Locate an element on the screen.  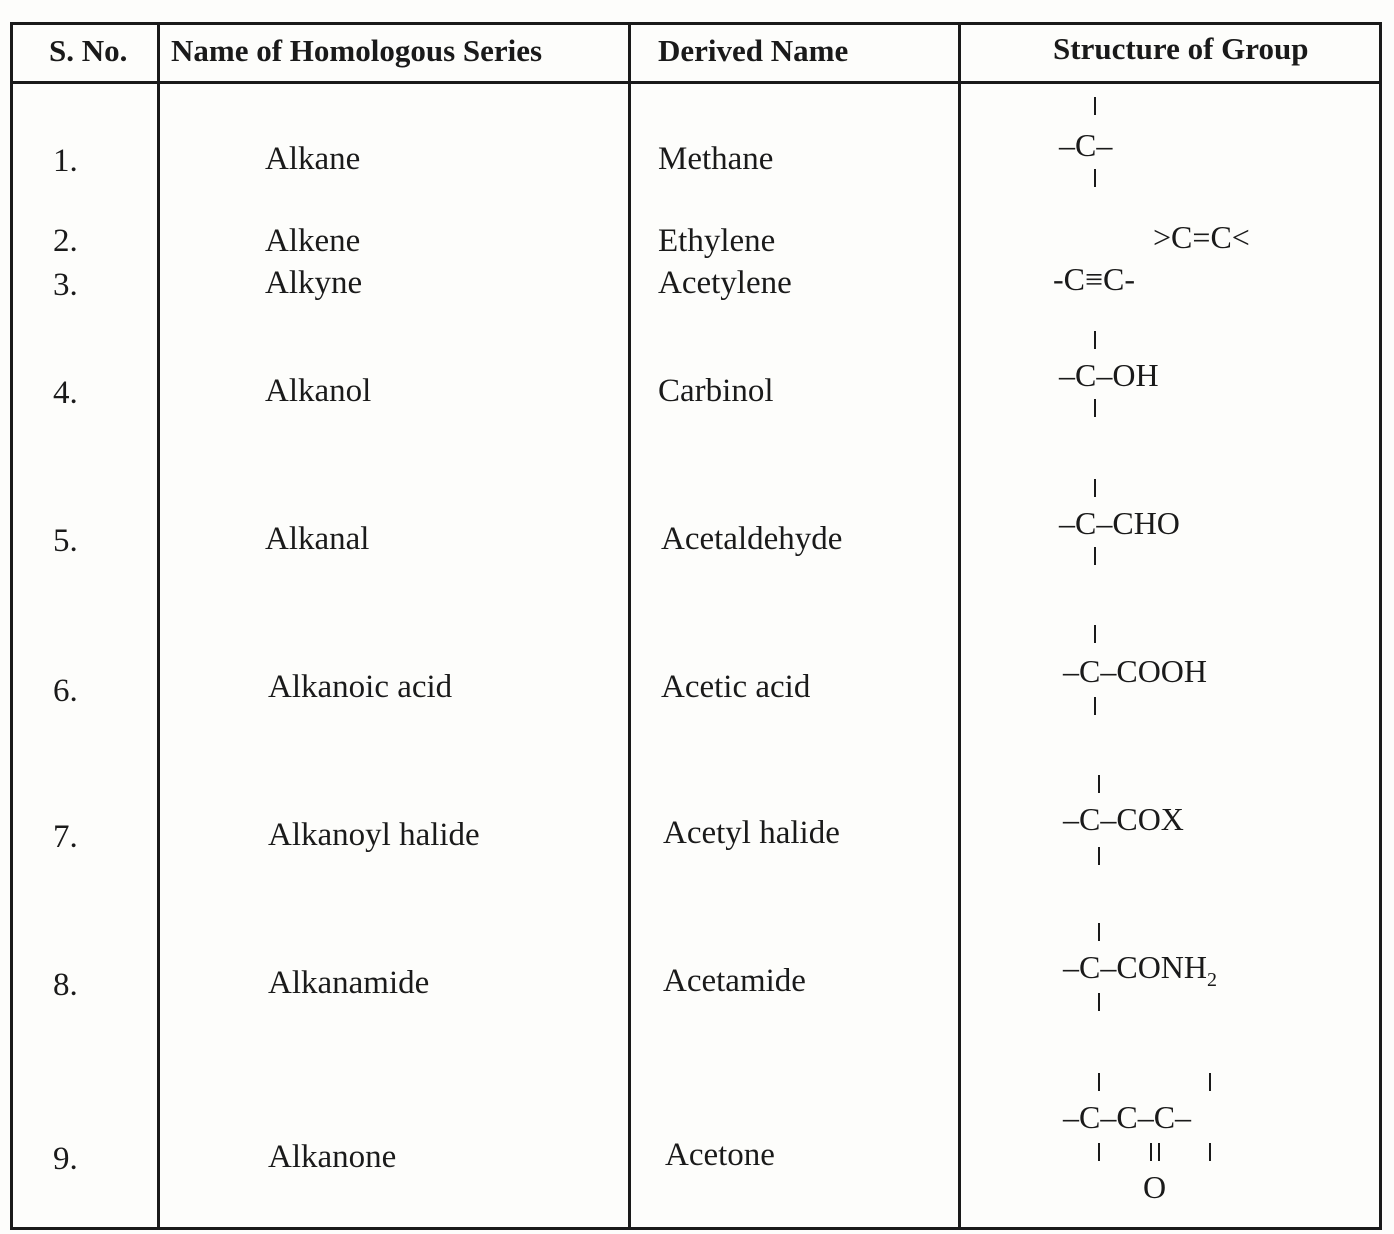
header-structure: Structure of Group is located at coordinates (1181, 48).